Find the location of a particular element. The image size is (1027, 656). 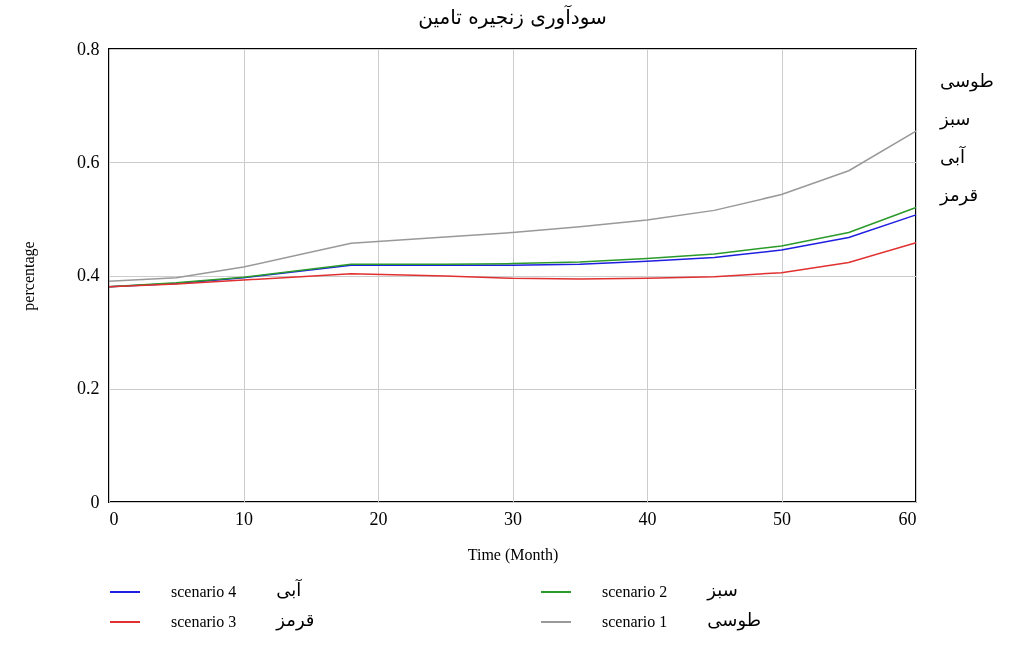

legend-label: scenario 3 is located at coordinates (204, 621).